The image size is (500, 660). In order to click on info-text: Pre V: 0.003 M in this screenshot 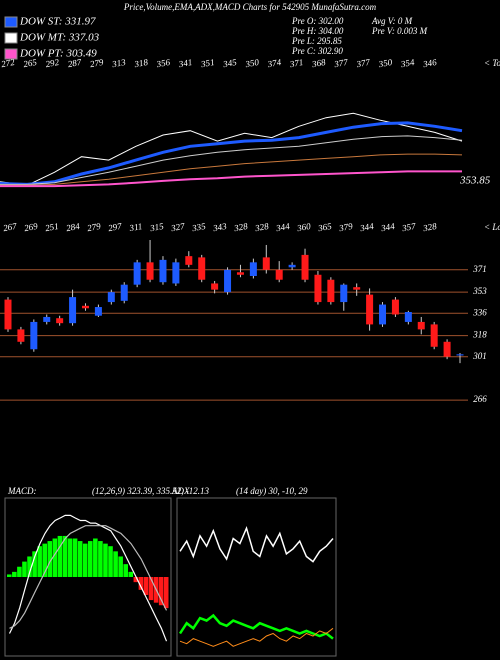, I will do `click(399, 31)`.